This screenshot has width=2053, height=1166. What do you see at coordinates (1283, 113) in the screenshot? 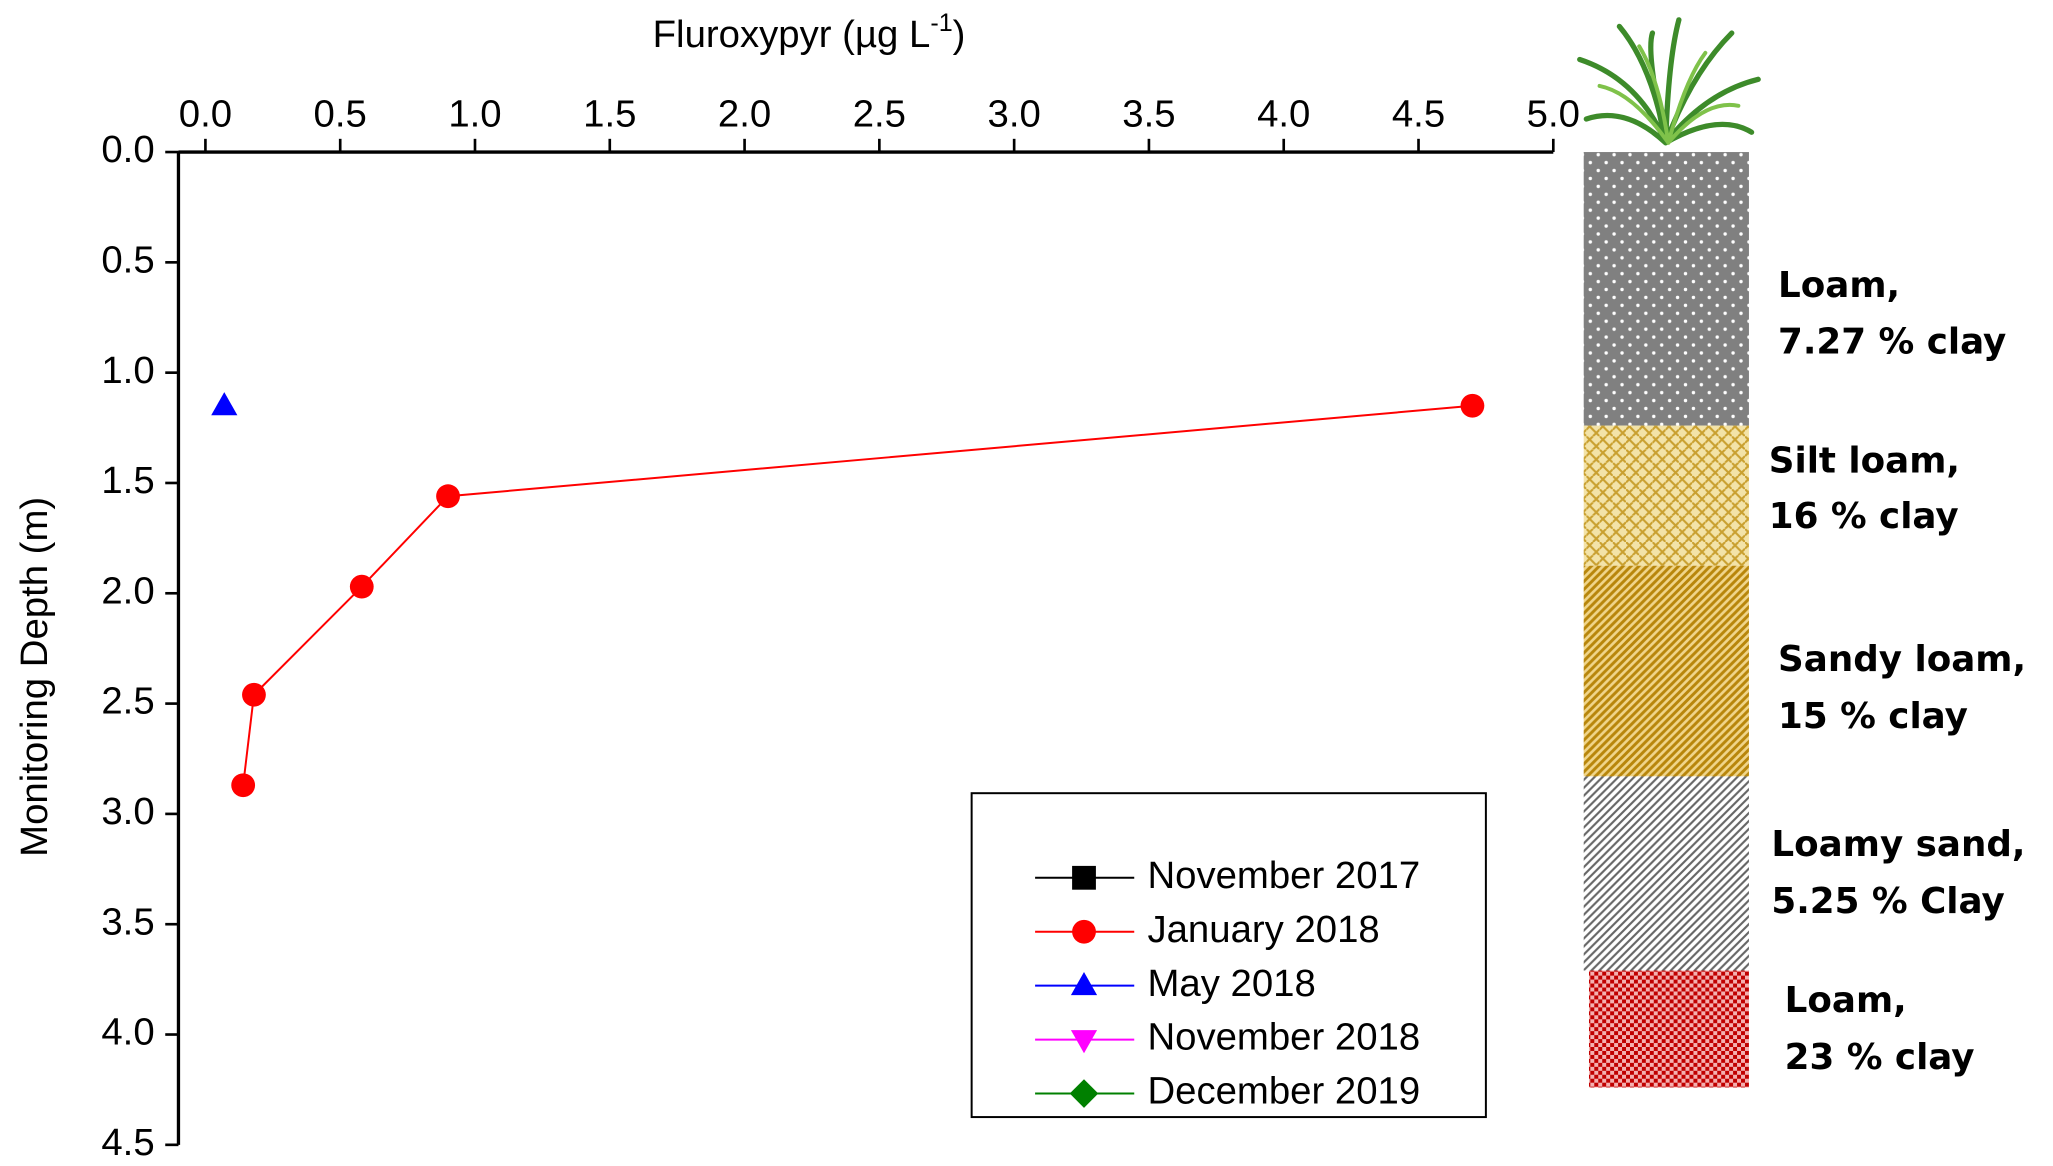
I see `x-tick-label: 4.0` at bounding box center [1283, 113].